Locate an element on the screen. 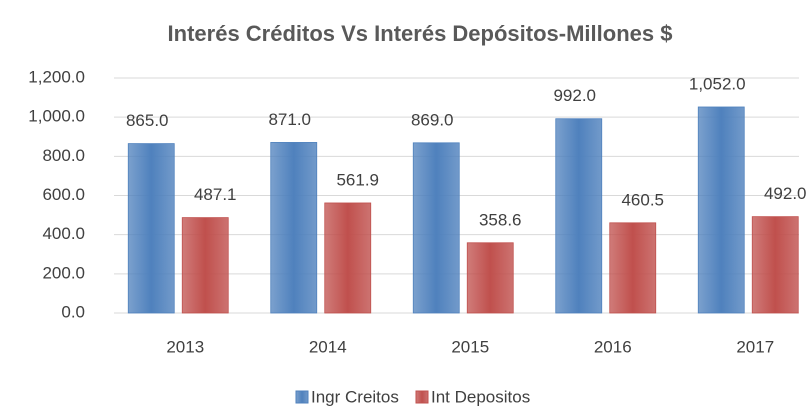 The image size is (806, 408). x-tick-label: 2014 is located at coordinates (328, 346).